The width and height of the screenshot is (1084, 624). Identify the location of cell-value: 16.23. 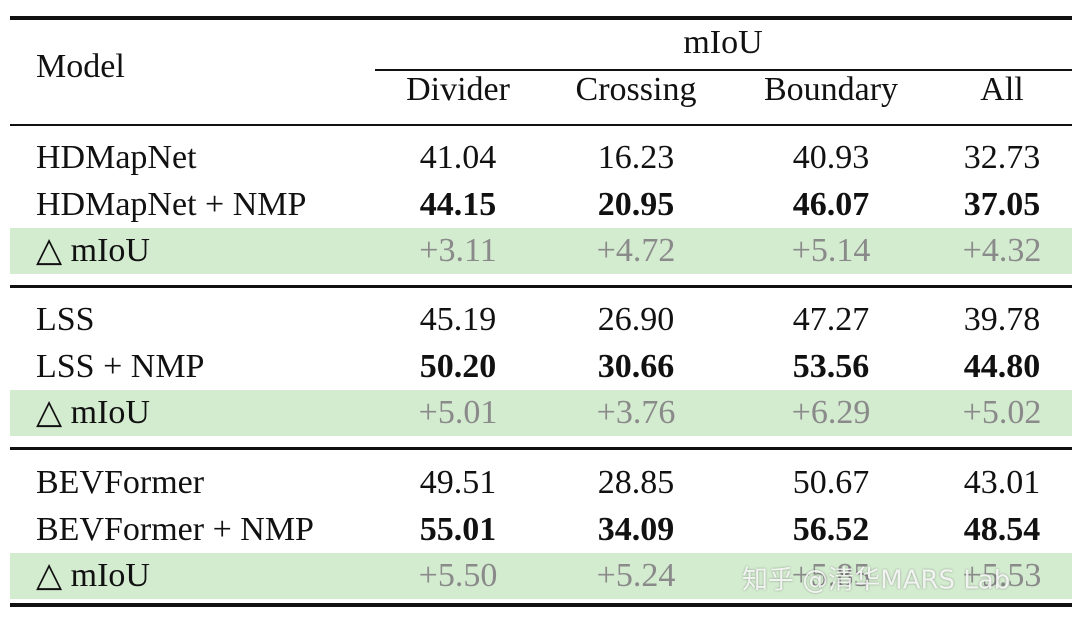
(636, 157).